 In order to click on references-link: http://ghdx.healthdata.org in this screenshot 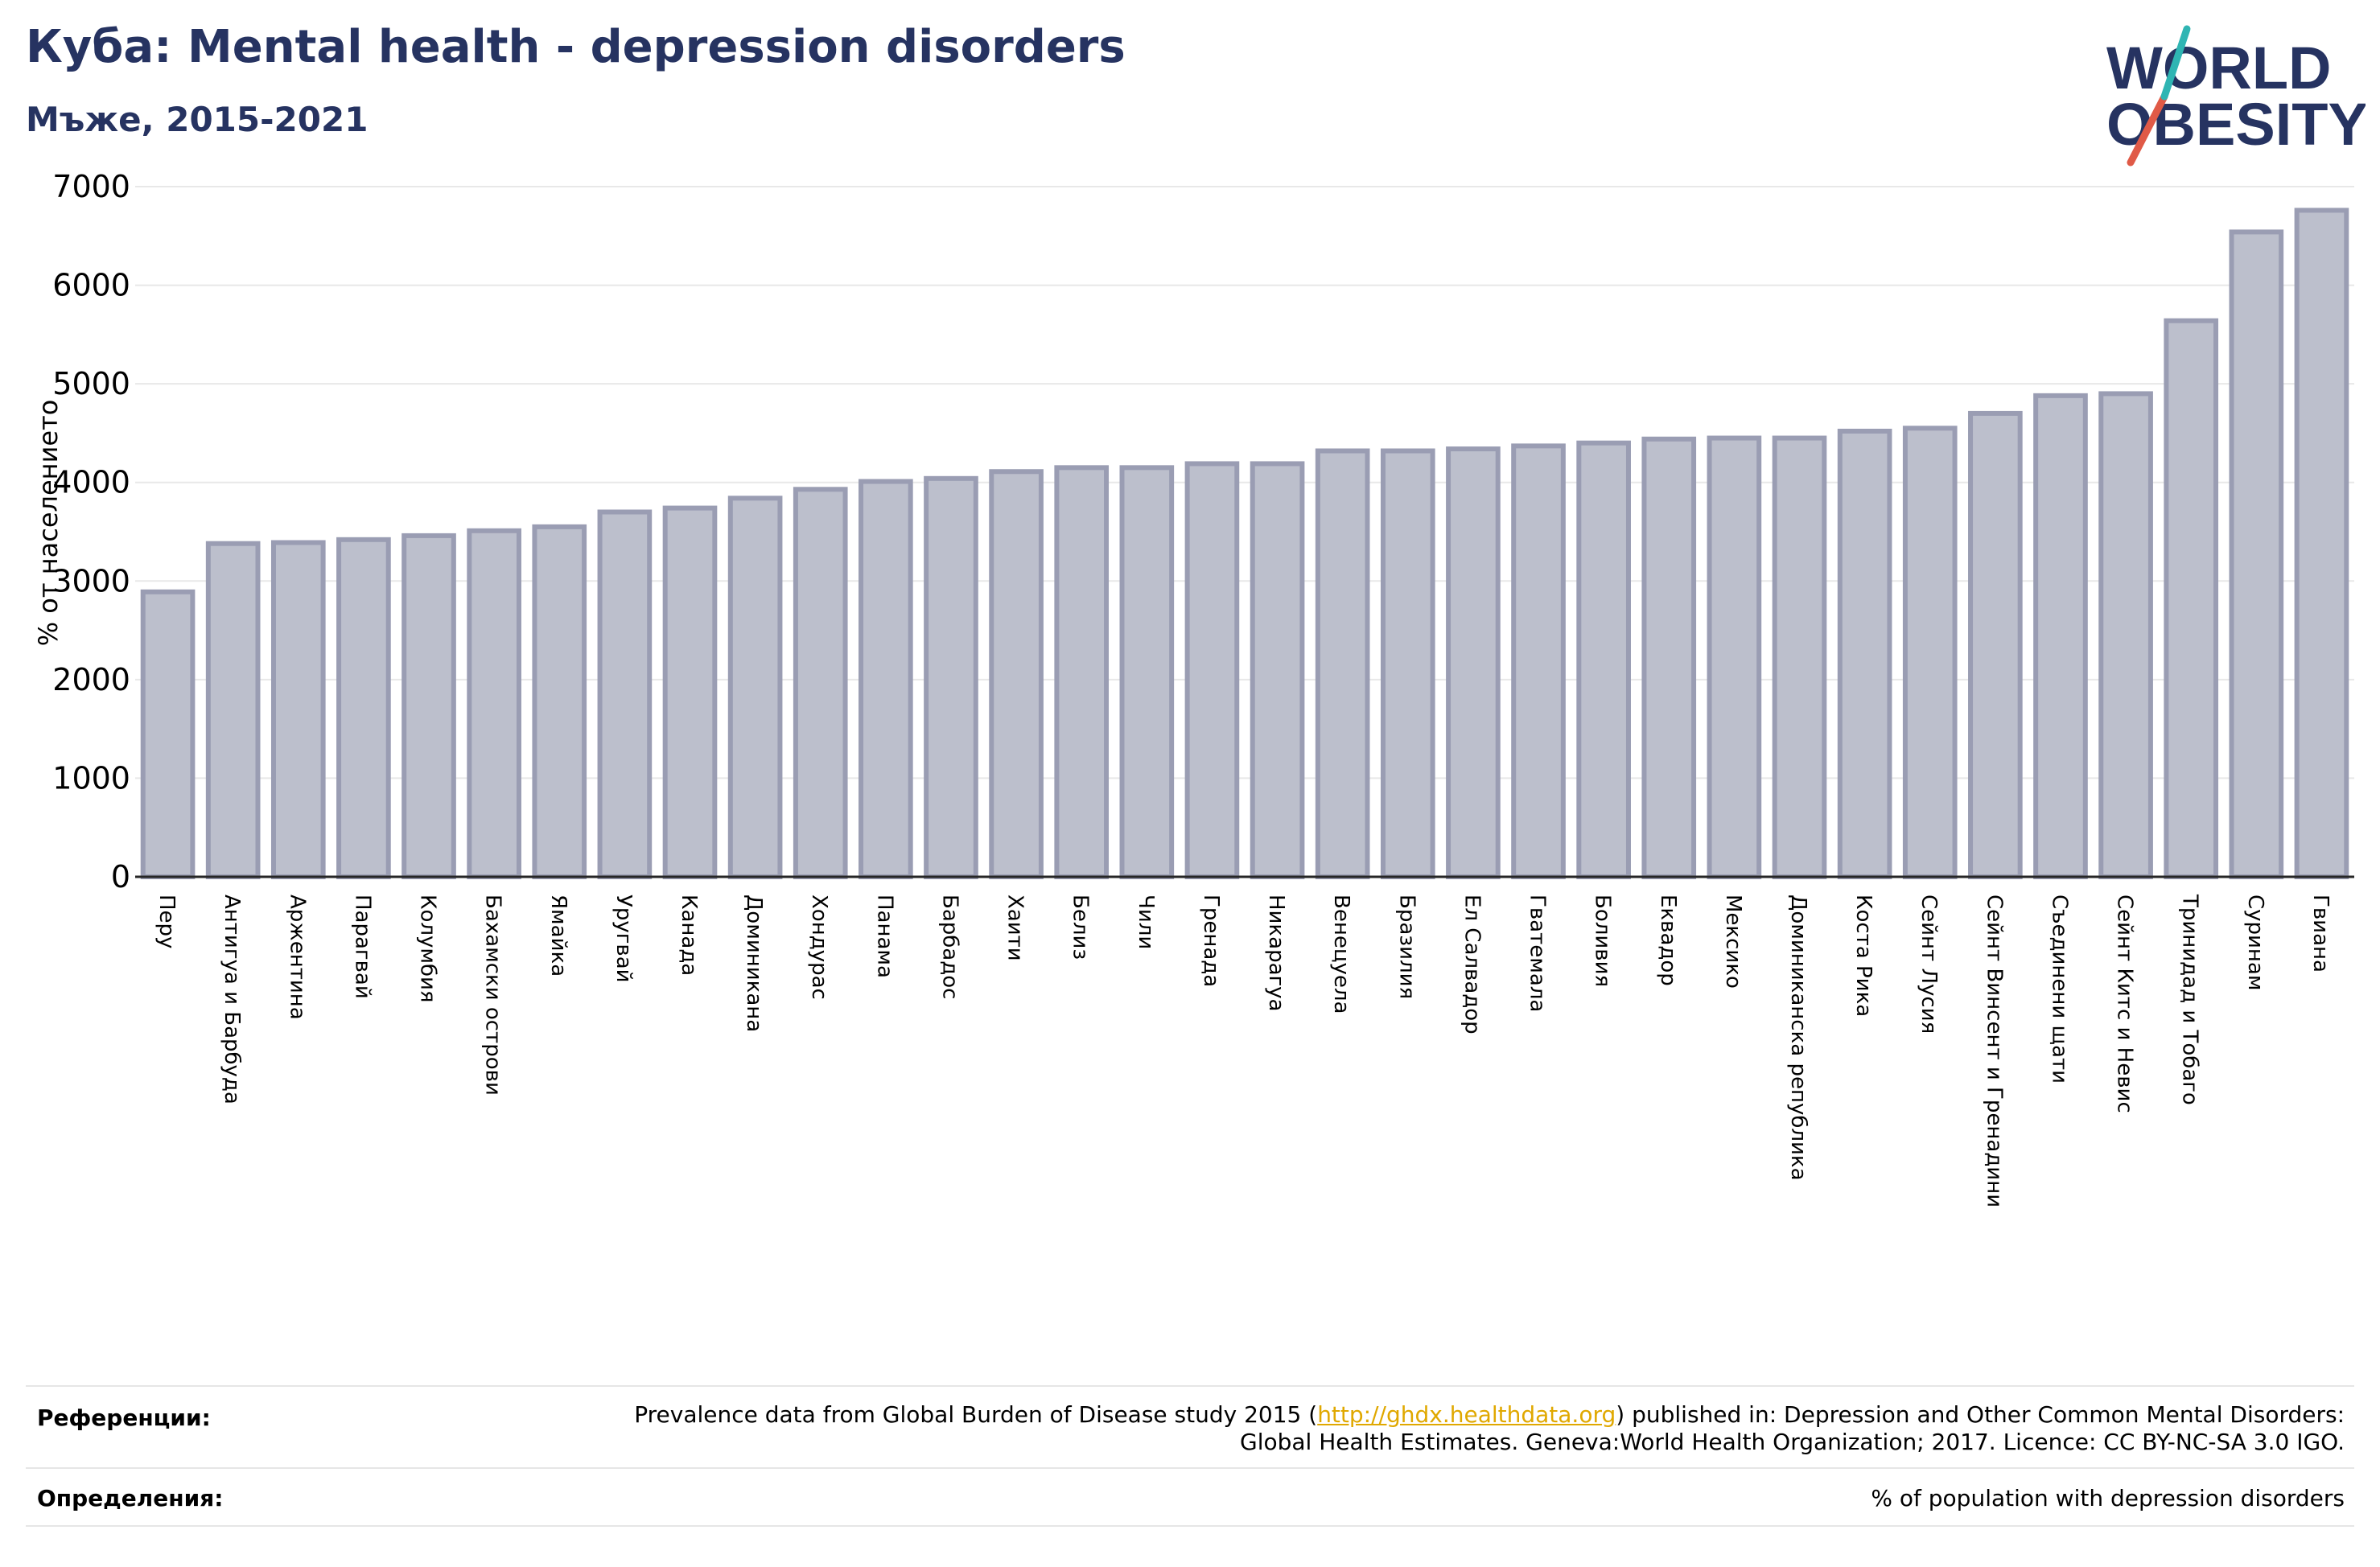, I will do `click(1466, 1414)`.